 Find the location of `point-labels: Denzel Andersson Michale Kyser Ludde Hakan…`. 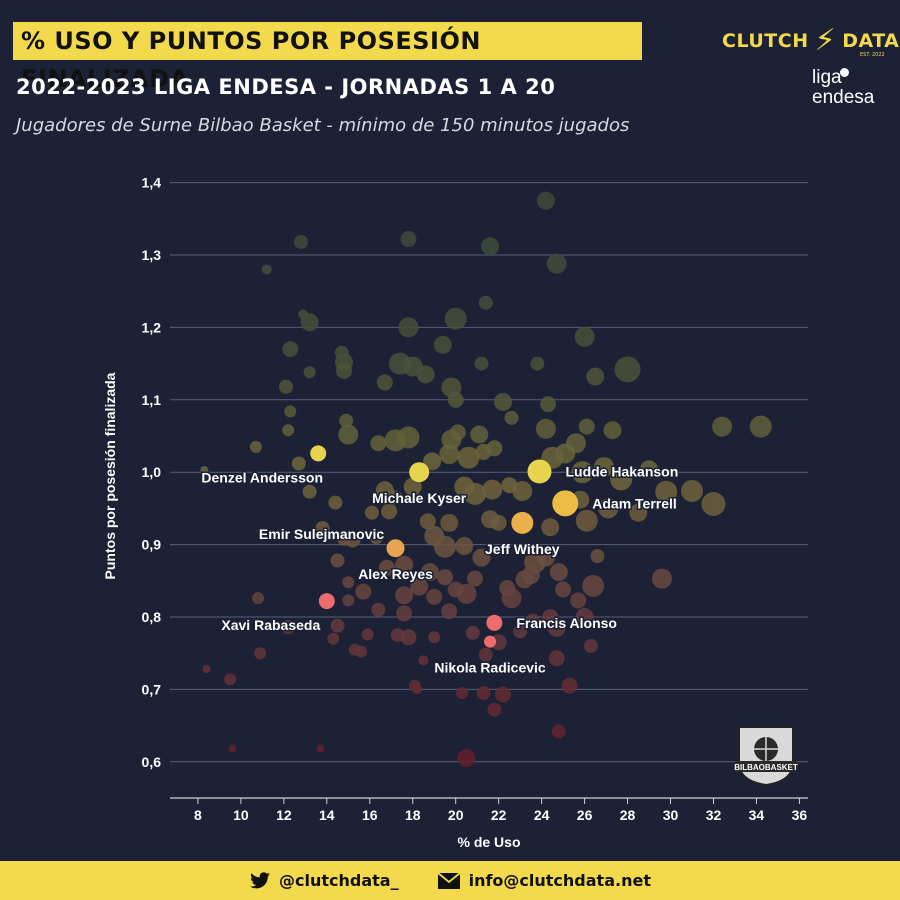

point-labels: Denzel Andersson Michale Kyser Ludde Hakan… is located at coordinates (440, 569).